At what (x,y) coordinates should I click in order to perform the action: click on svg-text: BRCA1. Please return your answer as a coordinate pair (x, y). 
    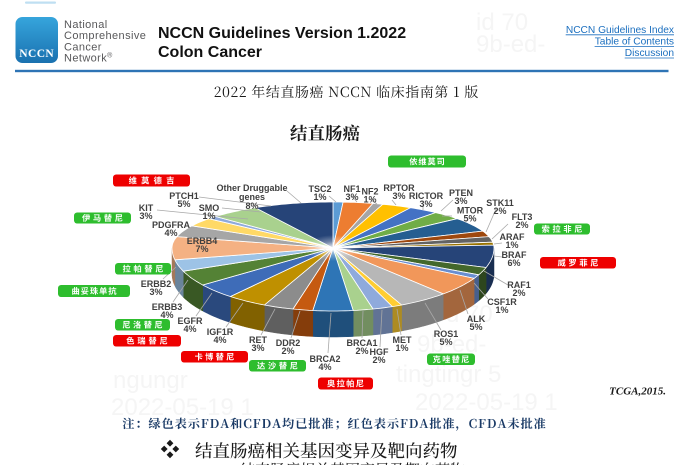
    Looking at the image, I should click on (361, 343).